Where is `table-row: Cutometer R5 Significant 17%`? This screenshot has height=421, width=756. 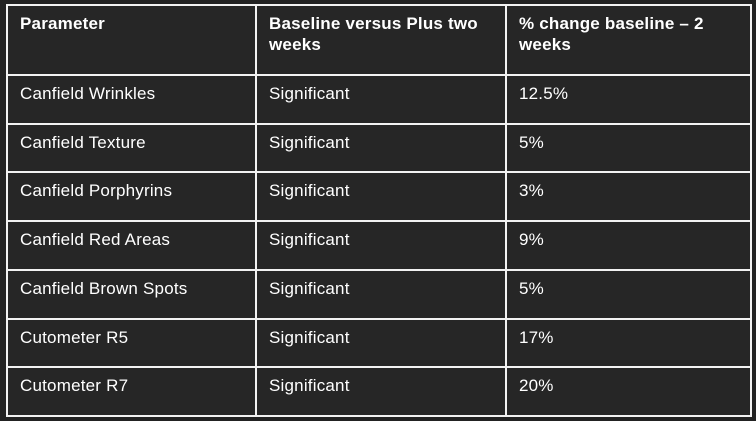
table-row: Cutometer R5 Significant 17% is located at coordinates (379, 343).